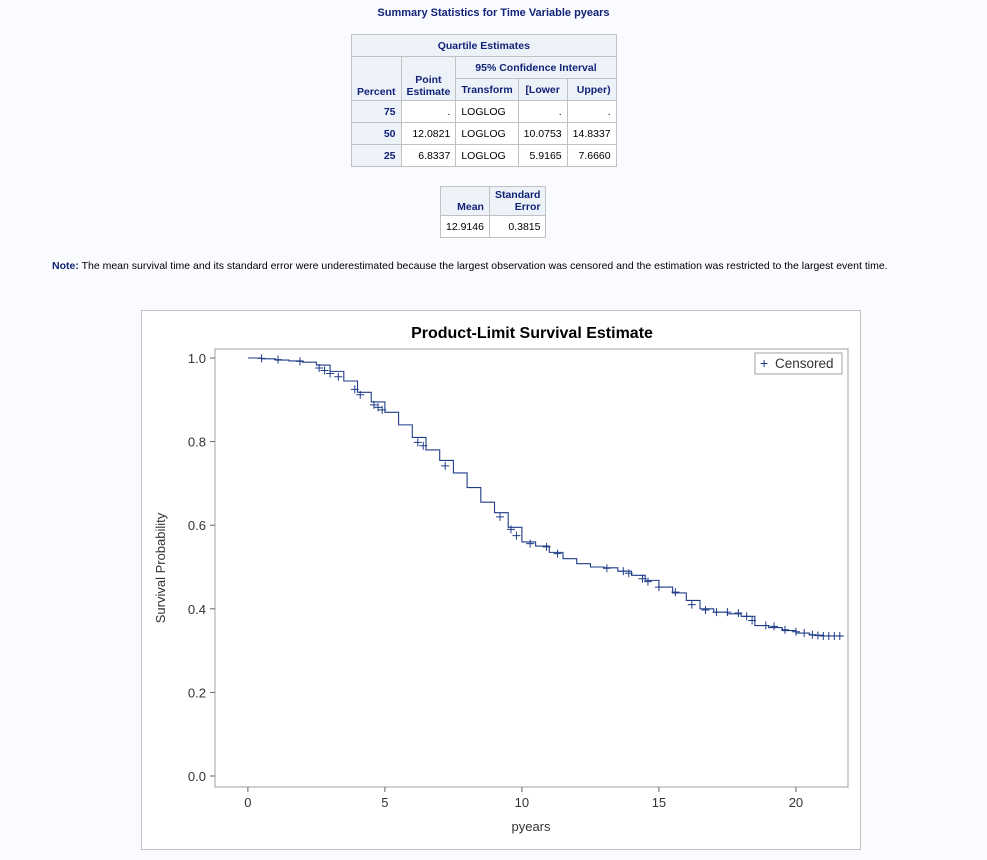 Image resolution: width=987 pixels, height=860 pixels. Describe the element at coordinates (536, 67) in the screenshot. I see `ci-header: 95% Confidence Interval` at that location.